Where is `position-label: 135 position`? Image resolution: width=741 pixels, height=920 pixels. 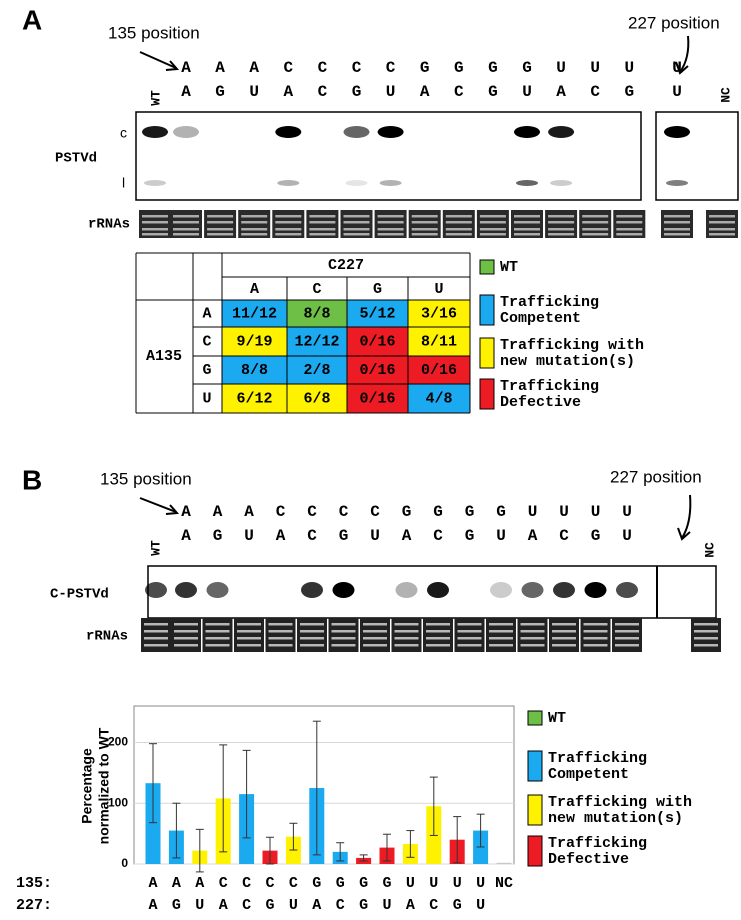
position-label: 135 position is located at coordinates (154, 32).